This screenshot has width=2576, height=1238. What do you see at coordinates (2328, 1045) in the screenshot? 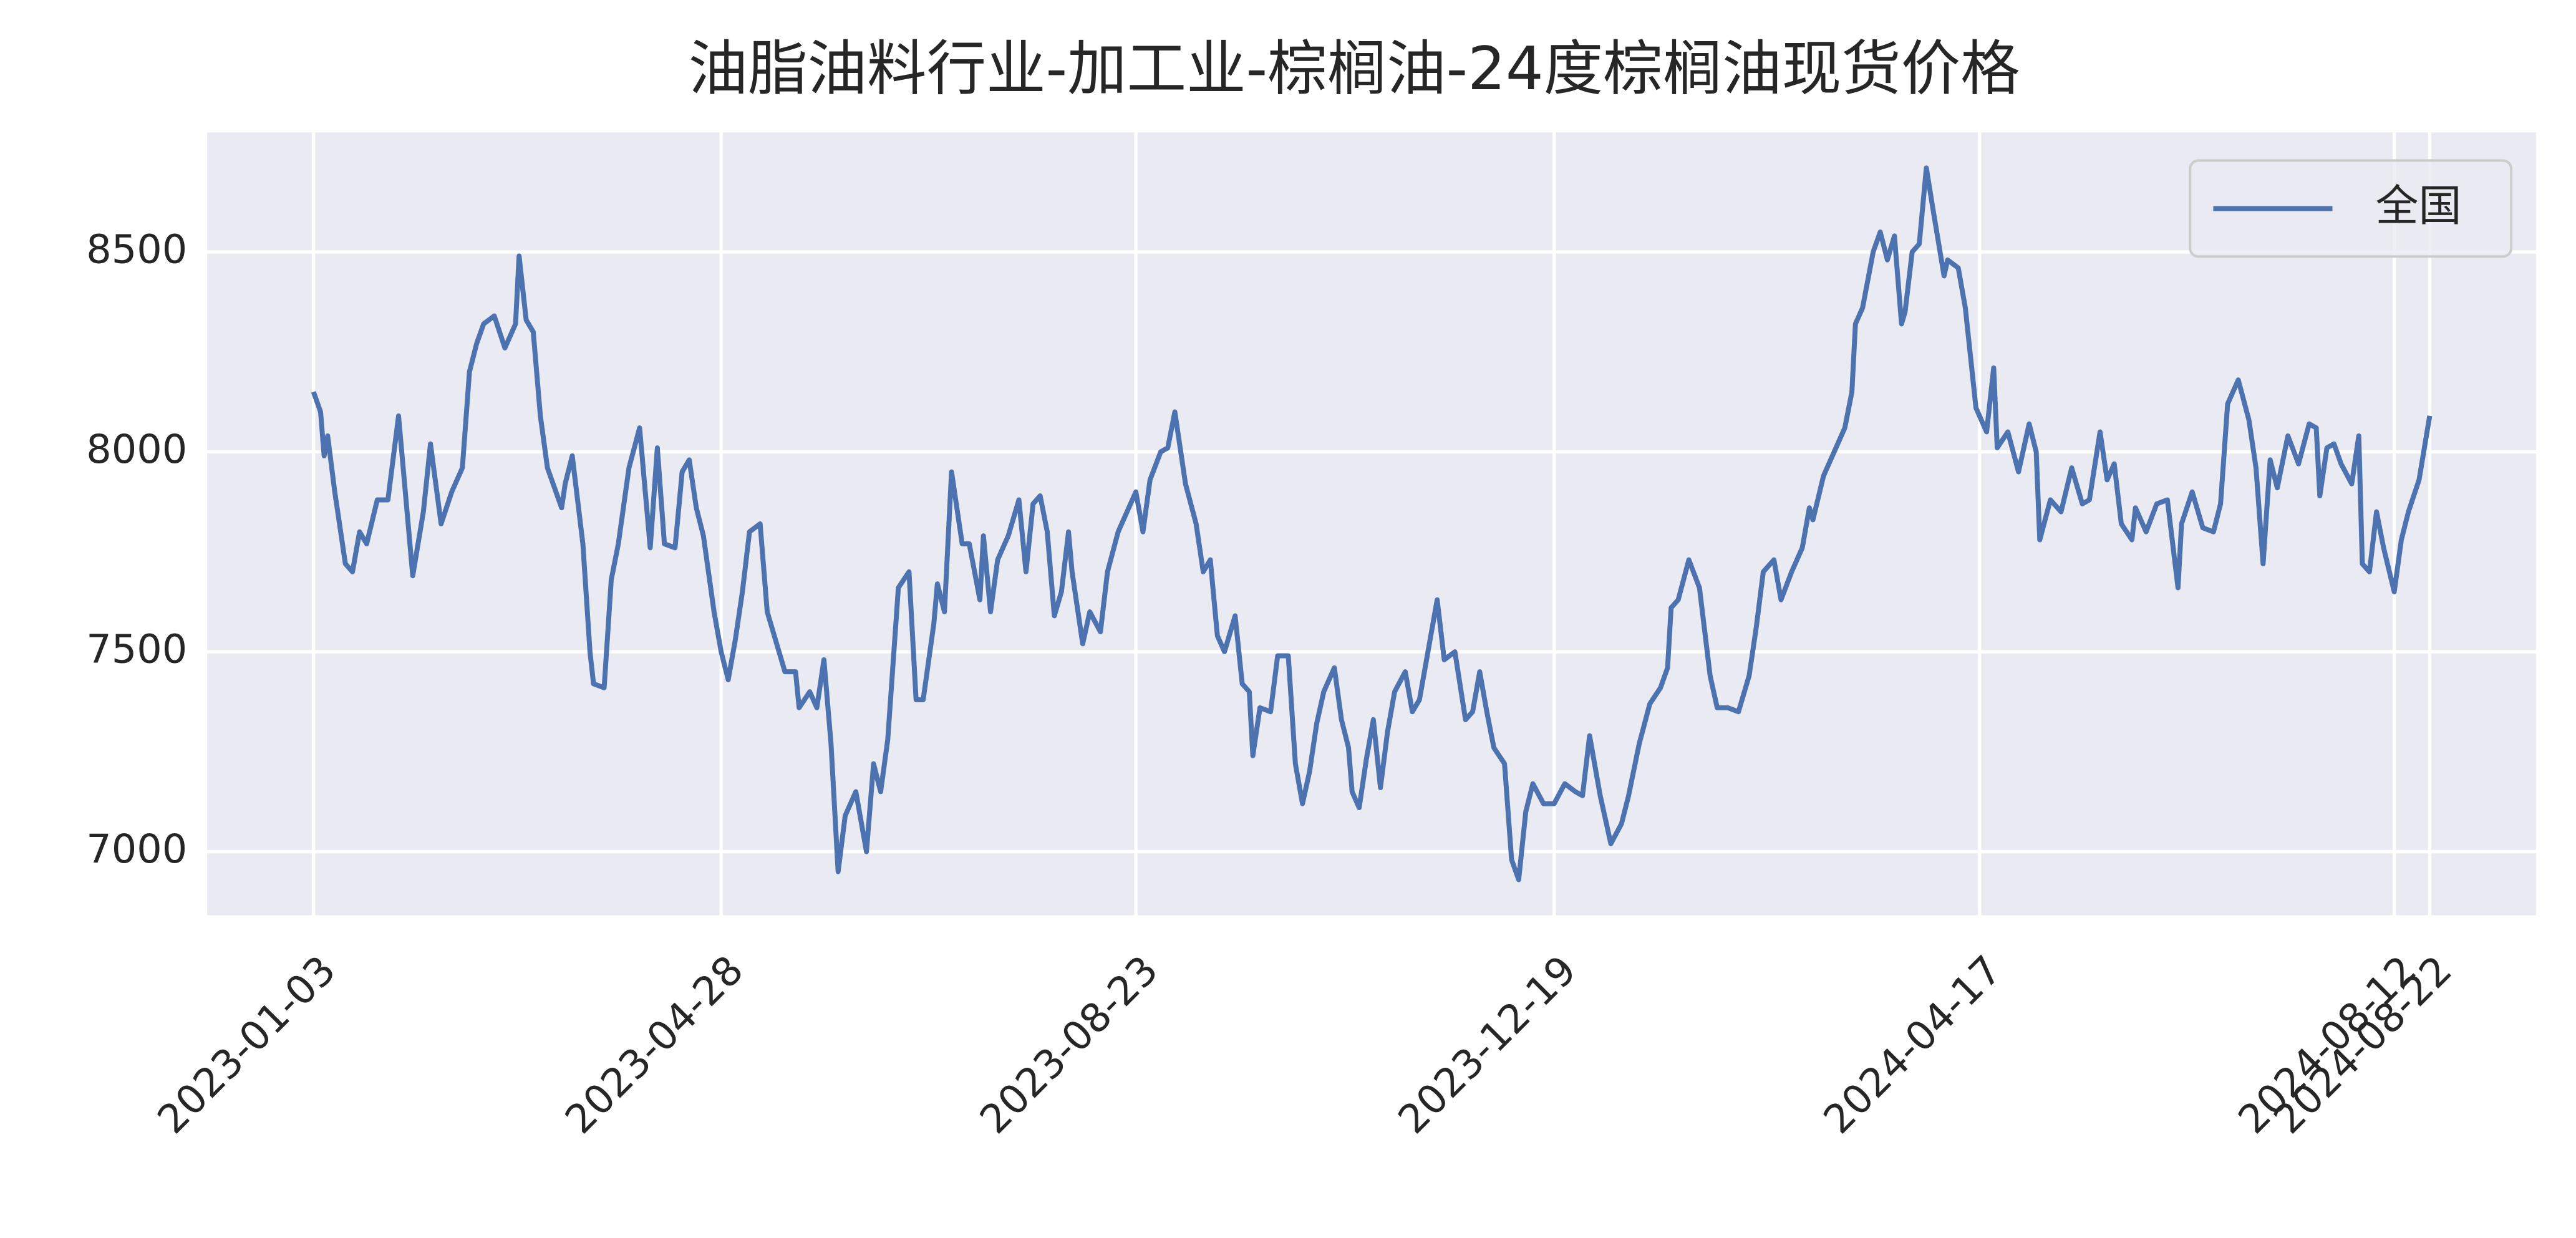
I see `x-tick-label: 2024-08-12` at bounding box center [2328, 1045].